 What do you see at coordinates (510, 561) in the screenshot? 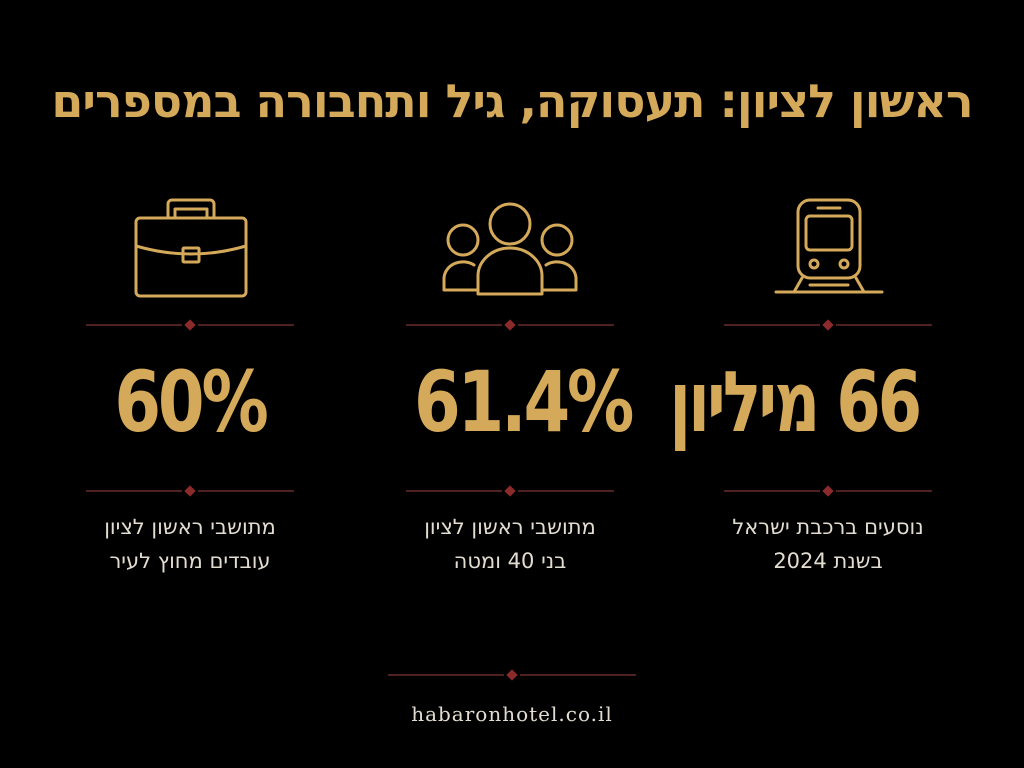
I see `stat-description-line: בני 40 ומטה` at bounding box center [510, 561].